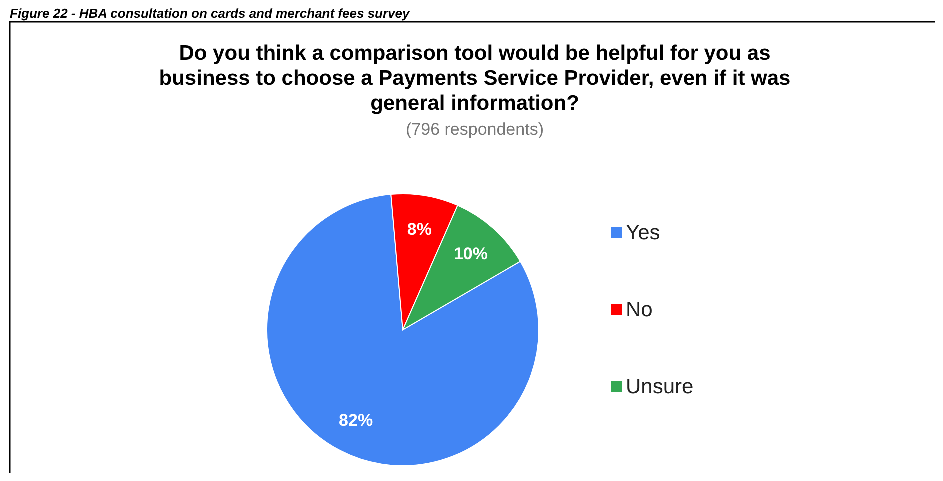 The height and width of the screenshot is (481, 943). Describe the element at coordinates (356, 420) in the screenshot. I see `data-label: 82%` at that location.